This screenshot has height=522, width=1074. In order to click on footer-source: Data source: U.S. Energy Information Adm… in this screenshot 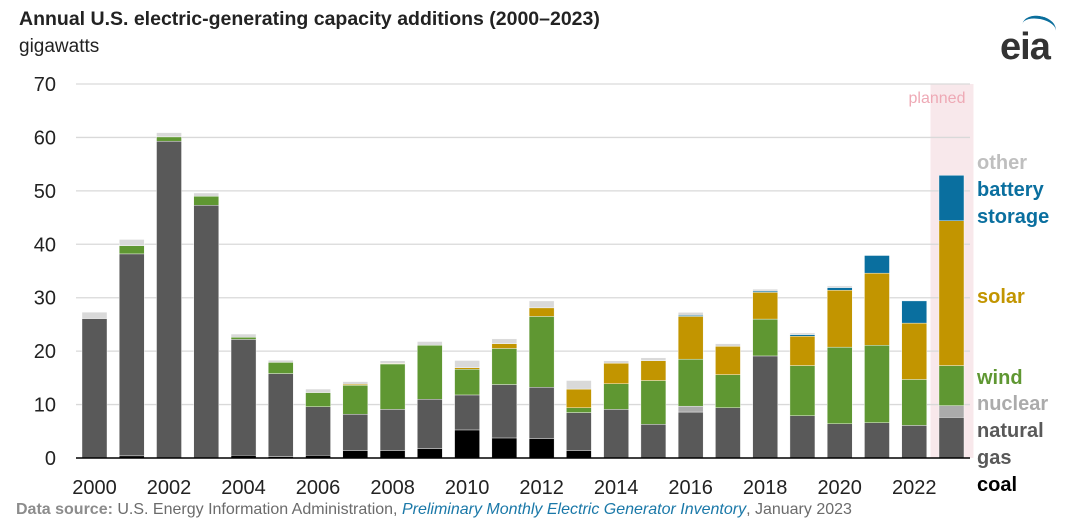, I will do `click(434, 510)`.